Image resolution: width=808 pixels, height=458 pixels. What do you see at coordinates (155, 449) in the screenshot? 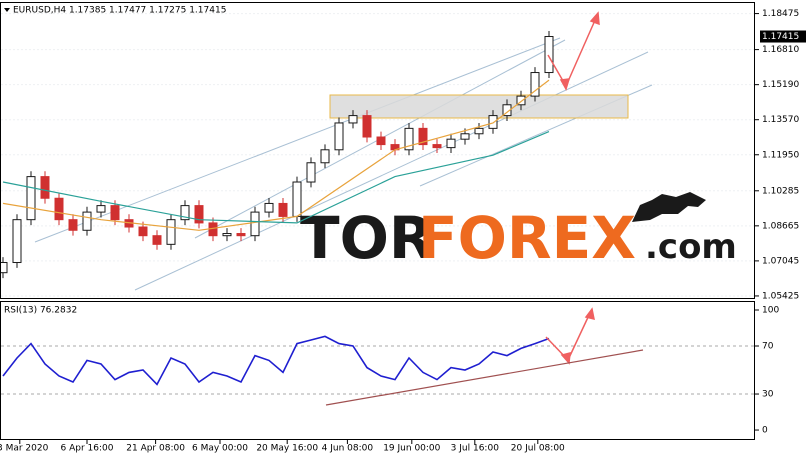
I see `x-tick-label: 21 Apr 08:00` at bounding box center [155, 449].